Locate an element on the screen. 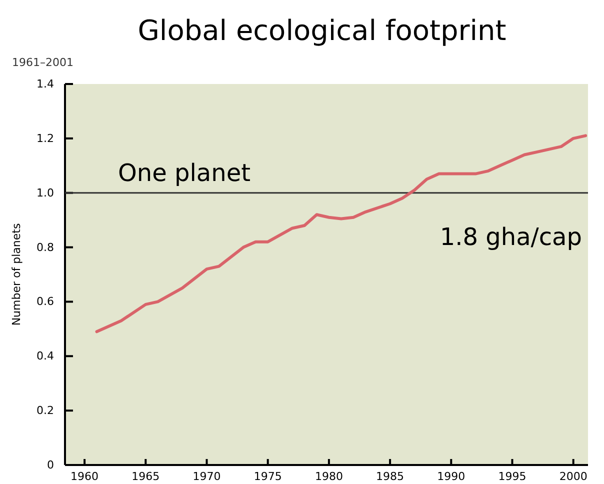 The height and width of the screenshot is (484, 604). x-tick-label: 1965 is located at coordinates (146, 477).